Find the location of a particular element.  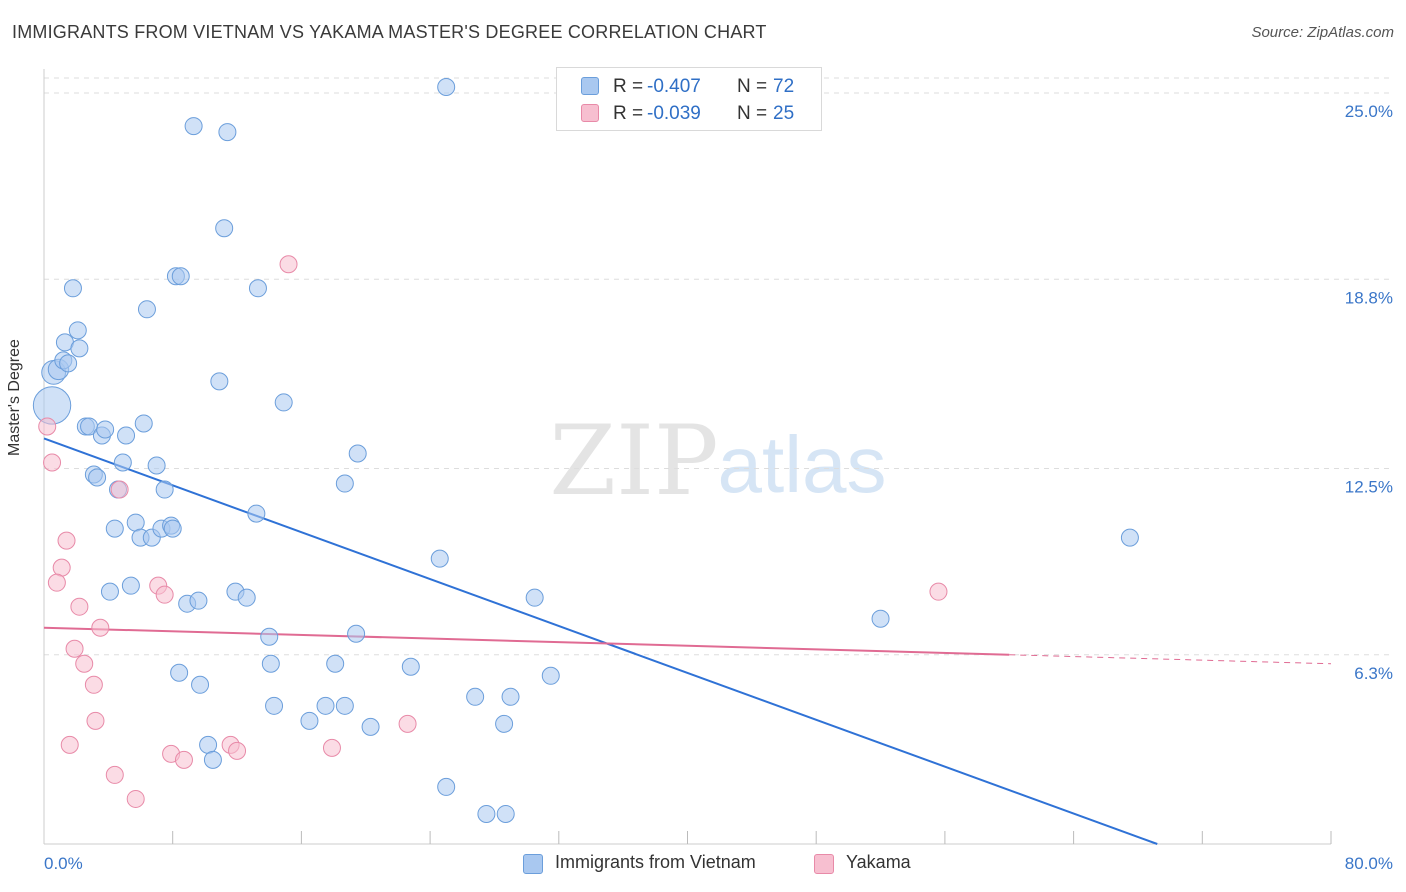

legend-label: Yakama is located at coordinates (878, 862).